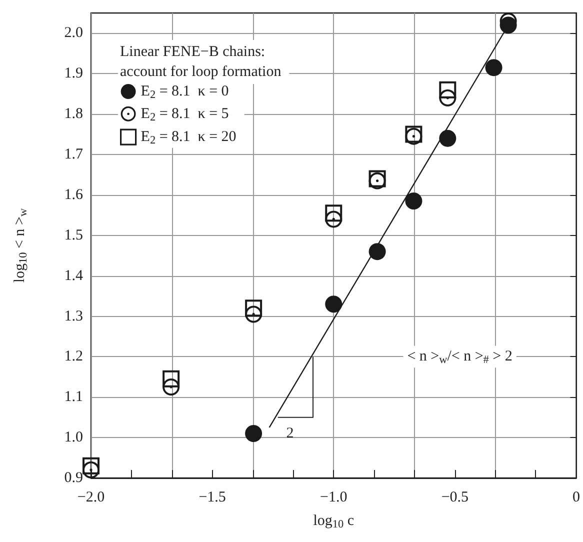 This screenshot has height=542, width=583. What do you see at coordinates (91, 498) in the screenshot?
I see `x-tick-label: −2.0` at bounding box center [91, 498].